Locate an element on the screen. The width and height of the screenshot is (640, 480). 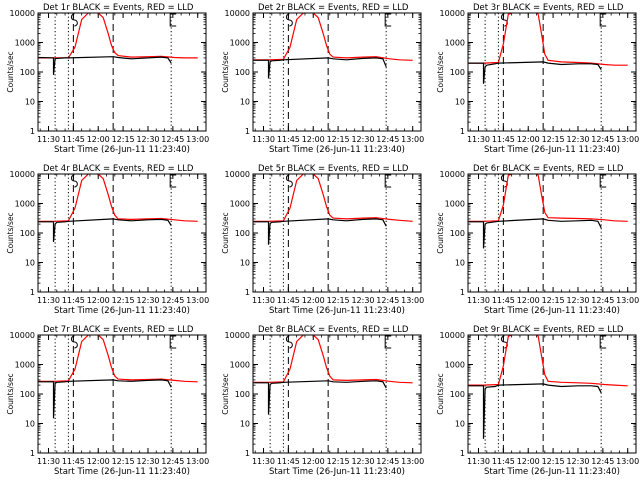
panel-title: Det 2r BLACK = Events, RED = LLD is located at coordinates (333, 8).